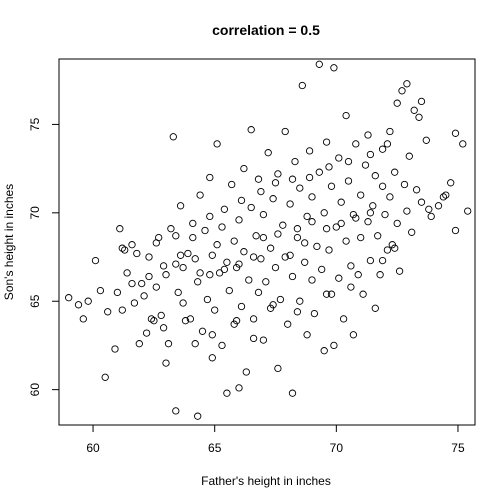 This screenshot has height=504, width=504. What do you see at coordinates (458, 448) in the screenshot?
I see `x-tick-label: 75` at bounding box center [458, 448].